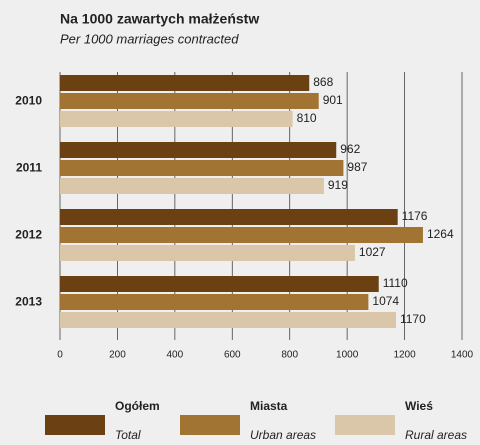  Describe the element at coordinates (395, 283) in the screenshot. I see `value-label: 1110` at that location.